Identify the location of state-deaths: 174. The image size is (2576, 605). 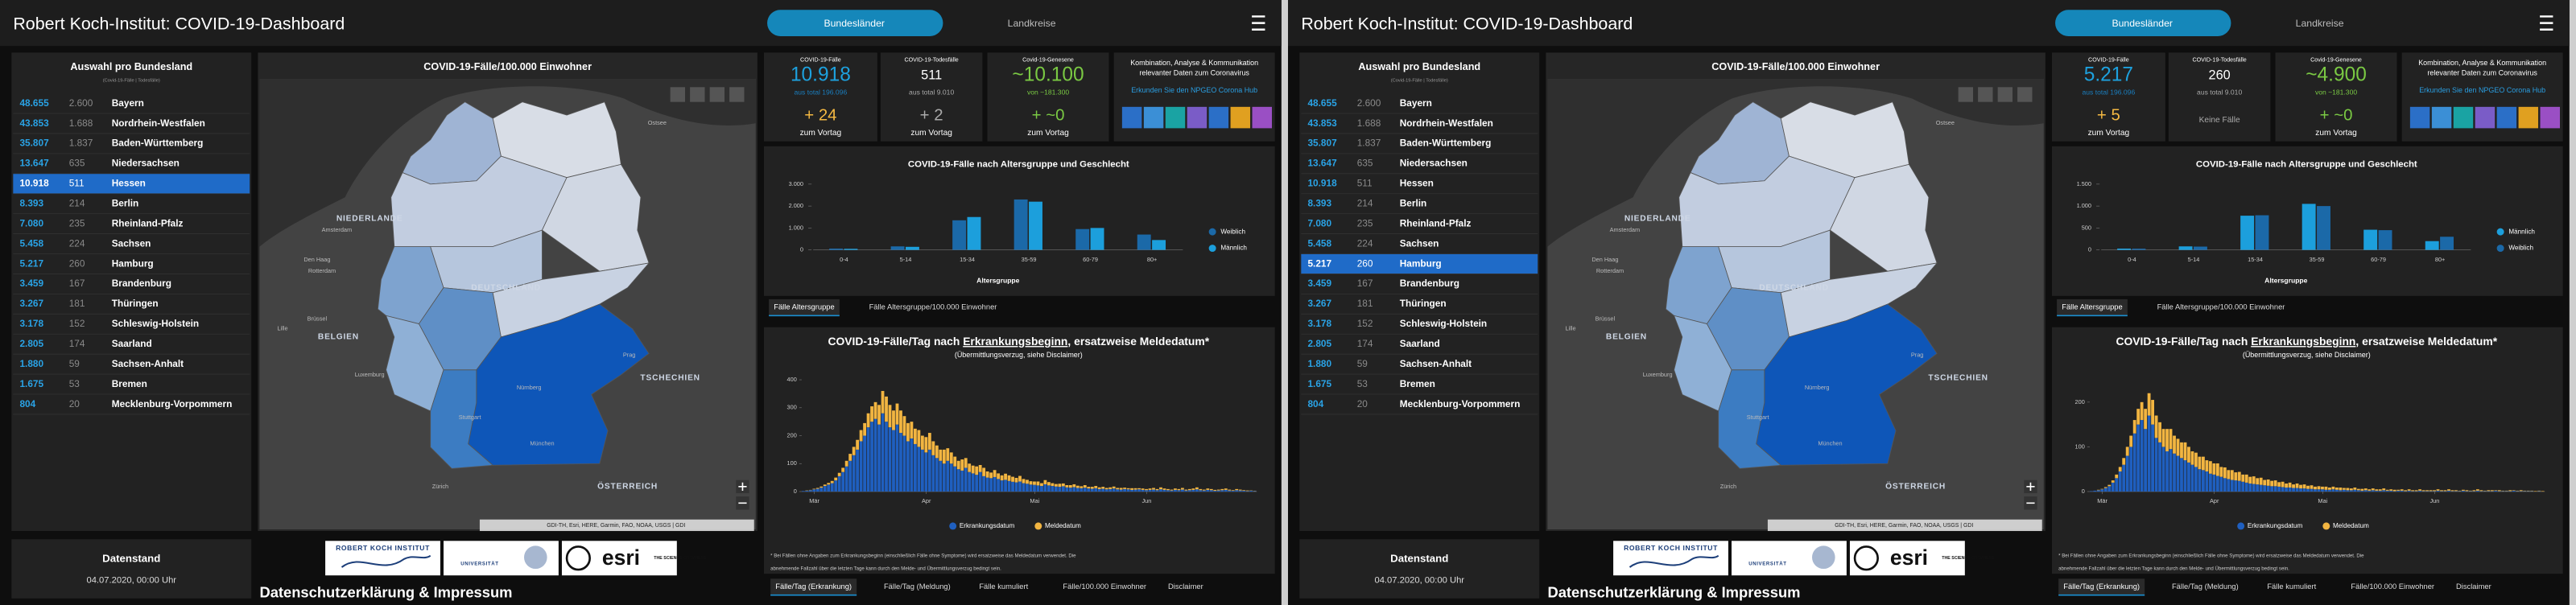
(77, 343).